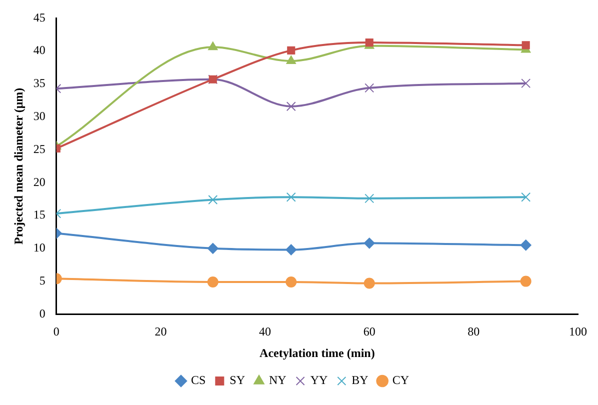 The image size is (598, 405). Describe the element at coordinates (39, 181) in the screenshot. I see `y-tick-label: 20` at that location.